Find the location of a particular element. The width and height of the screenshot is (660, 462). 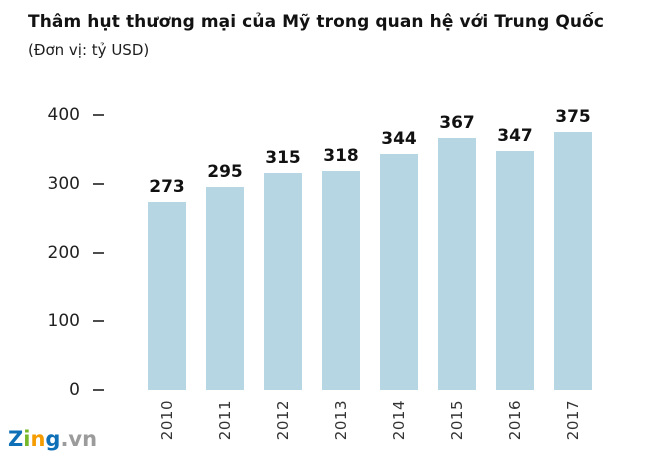

bar-value-label: 318 is located at coordinates (341, 156).